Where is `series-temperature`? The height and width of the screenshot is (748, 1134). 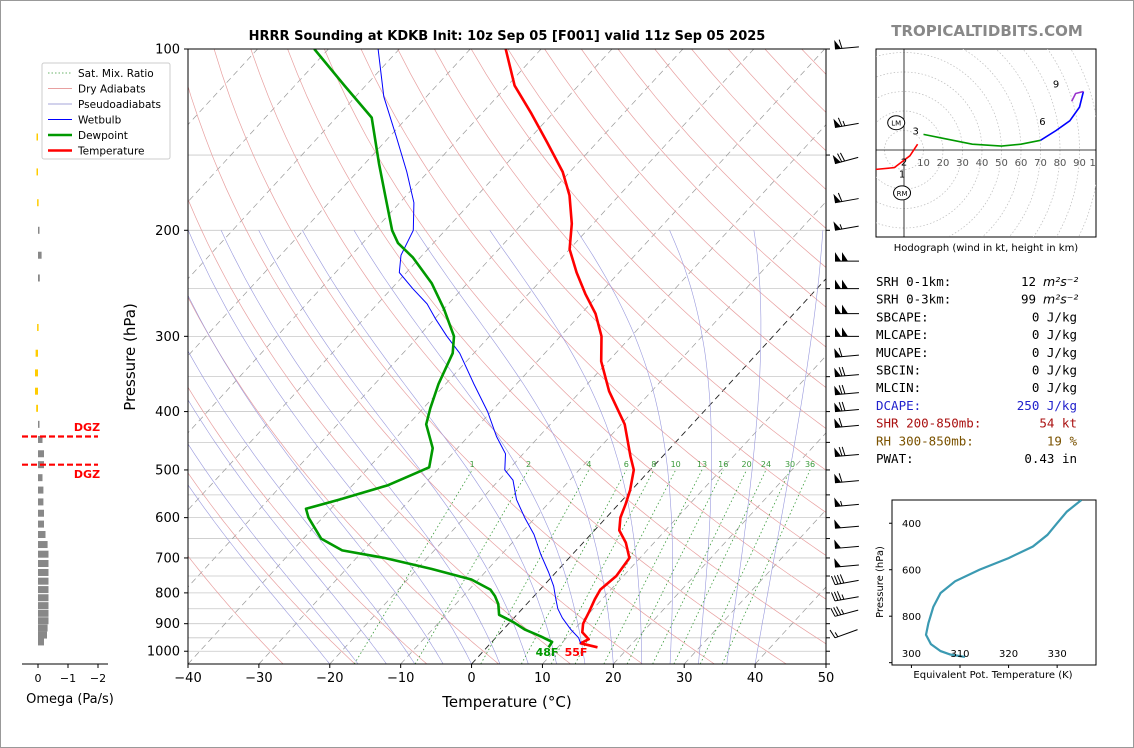
series-temperature is located at coordinates (570, 349).